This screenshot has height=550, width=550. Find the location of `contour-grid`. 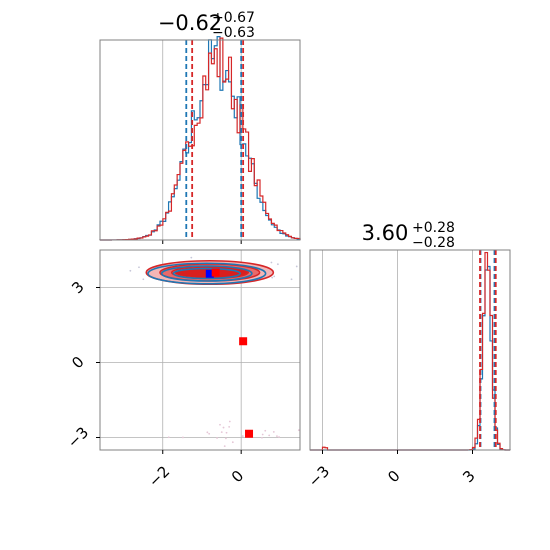

contour-grid is located at coordinates (200, 350).